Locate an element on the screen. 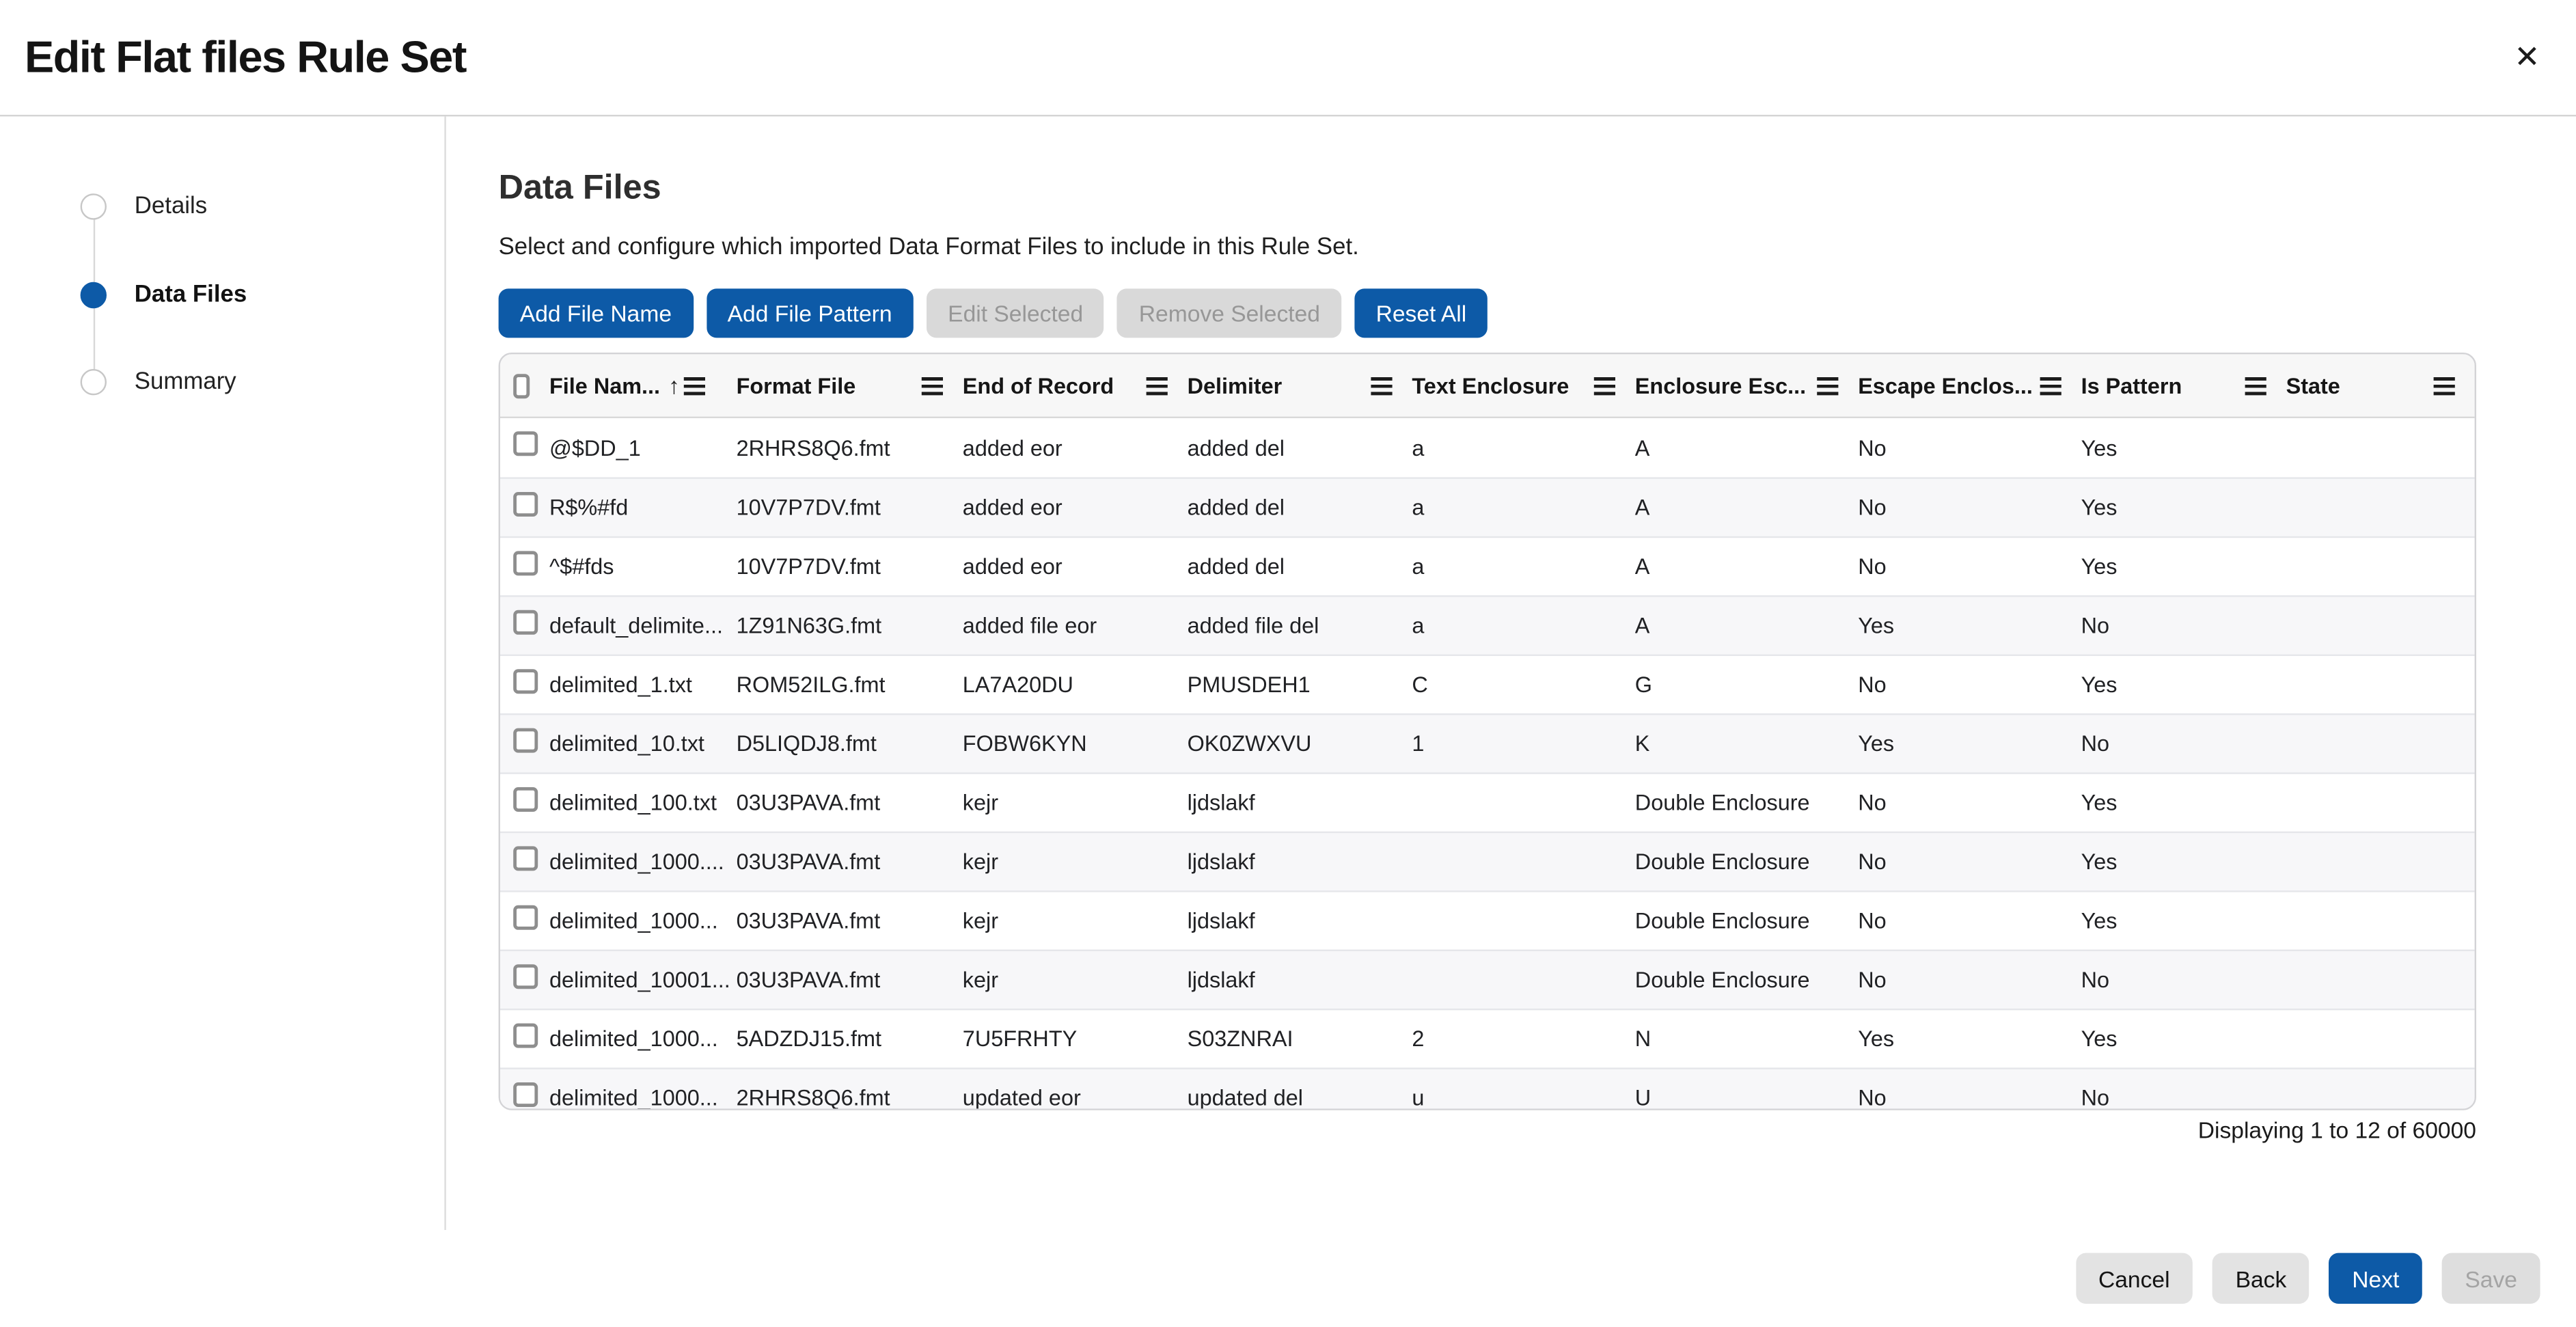  column-header-end-of-record: End of Record is located at coordinates (1075, 386).